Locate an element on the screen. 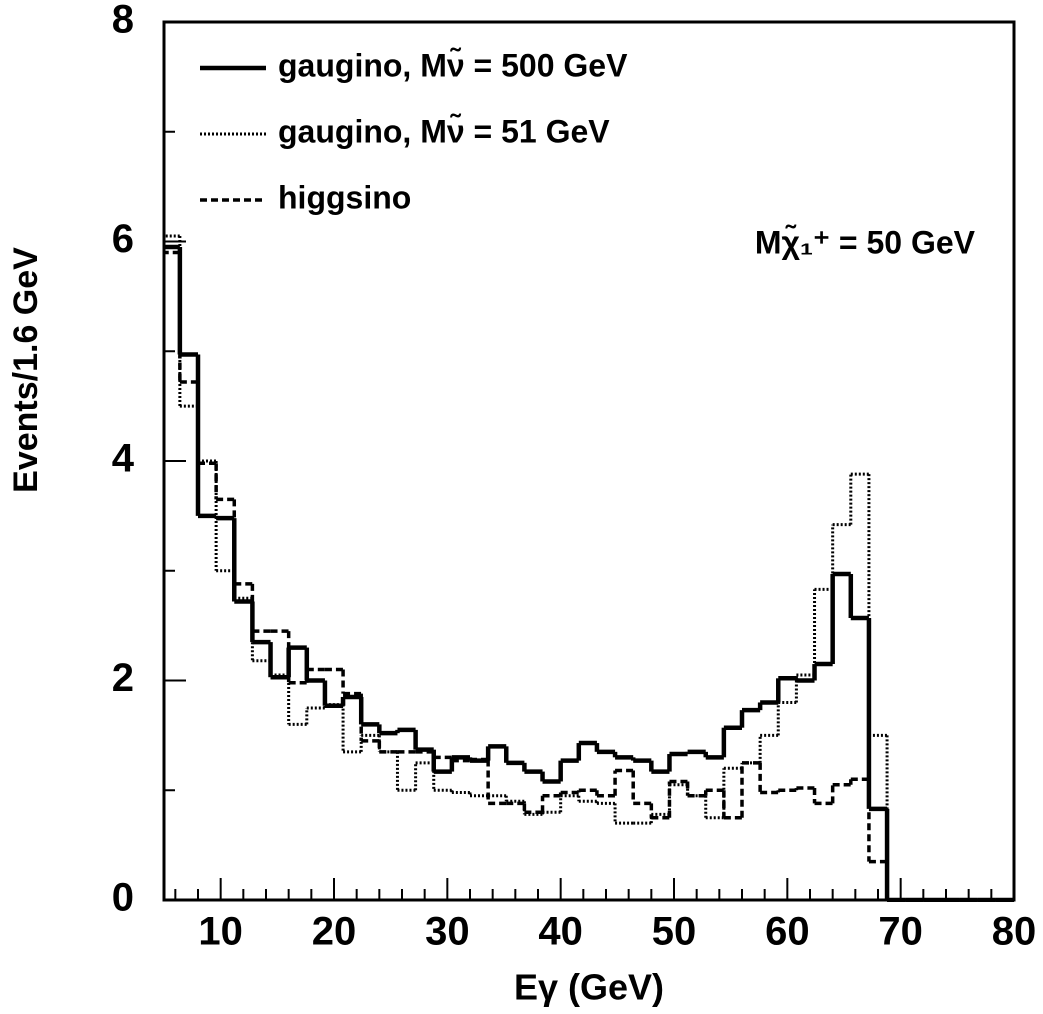 The width and height of the screenshot is (1043, 1014). y-tick-label: 4 is located at coordinates (123, 459).